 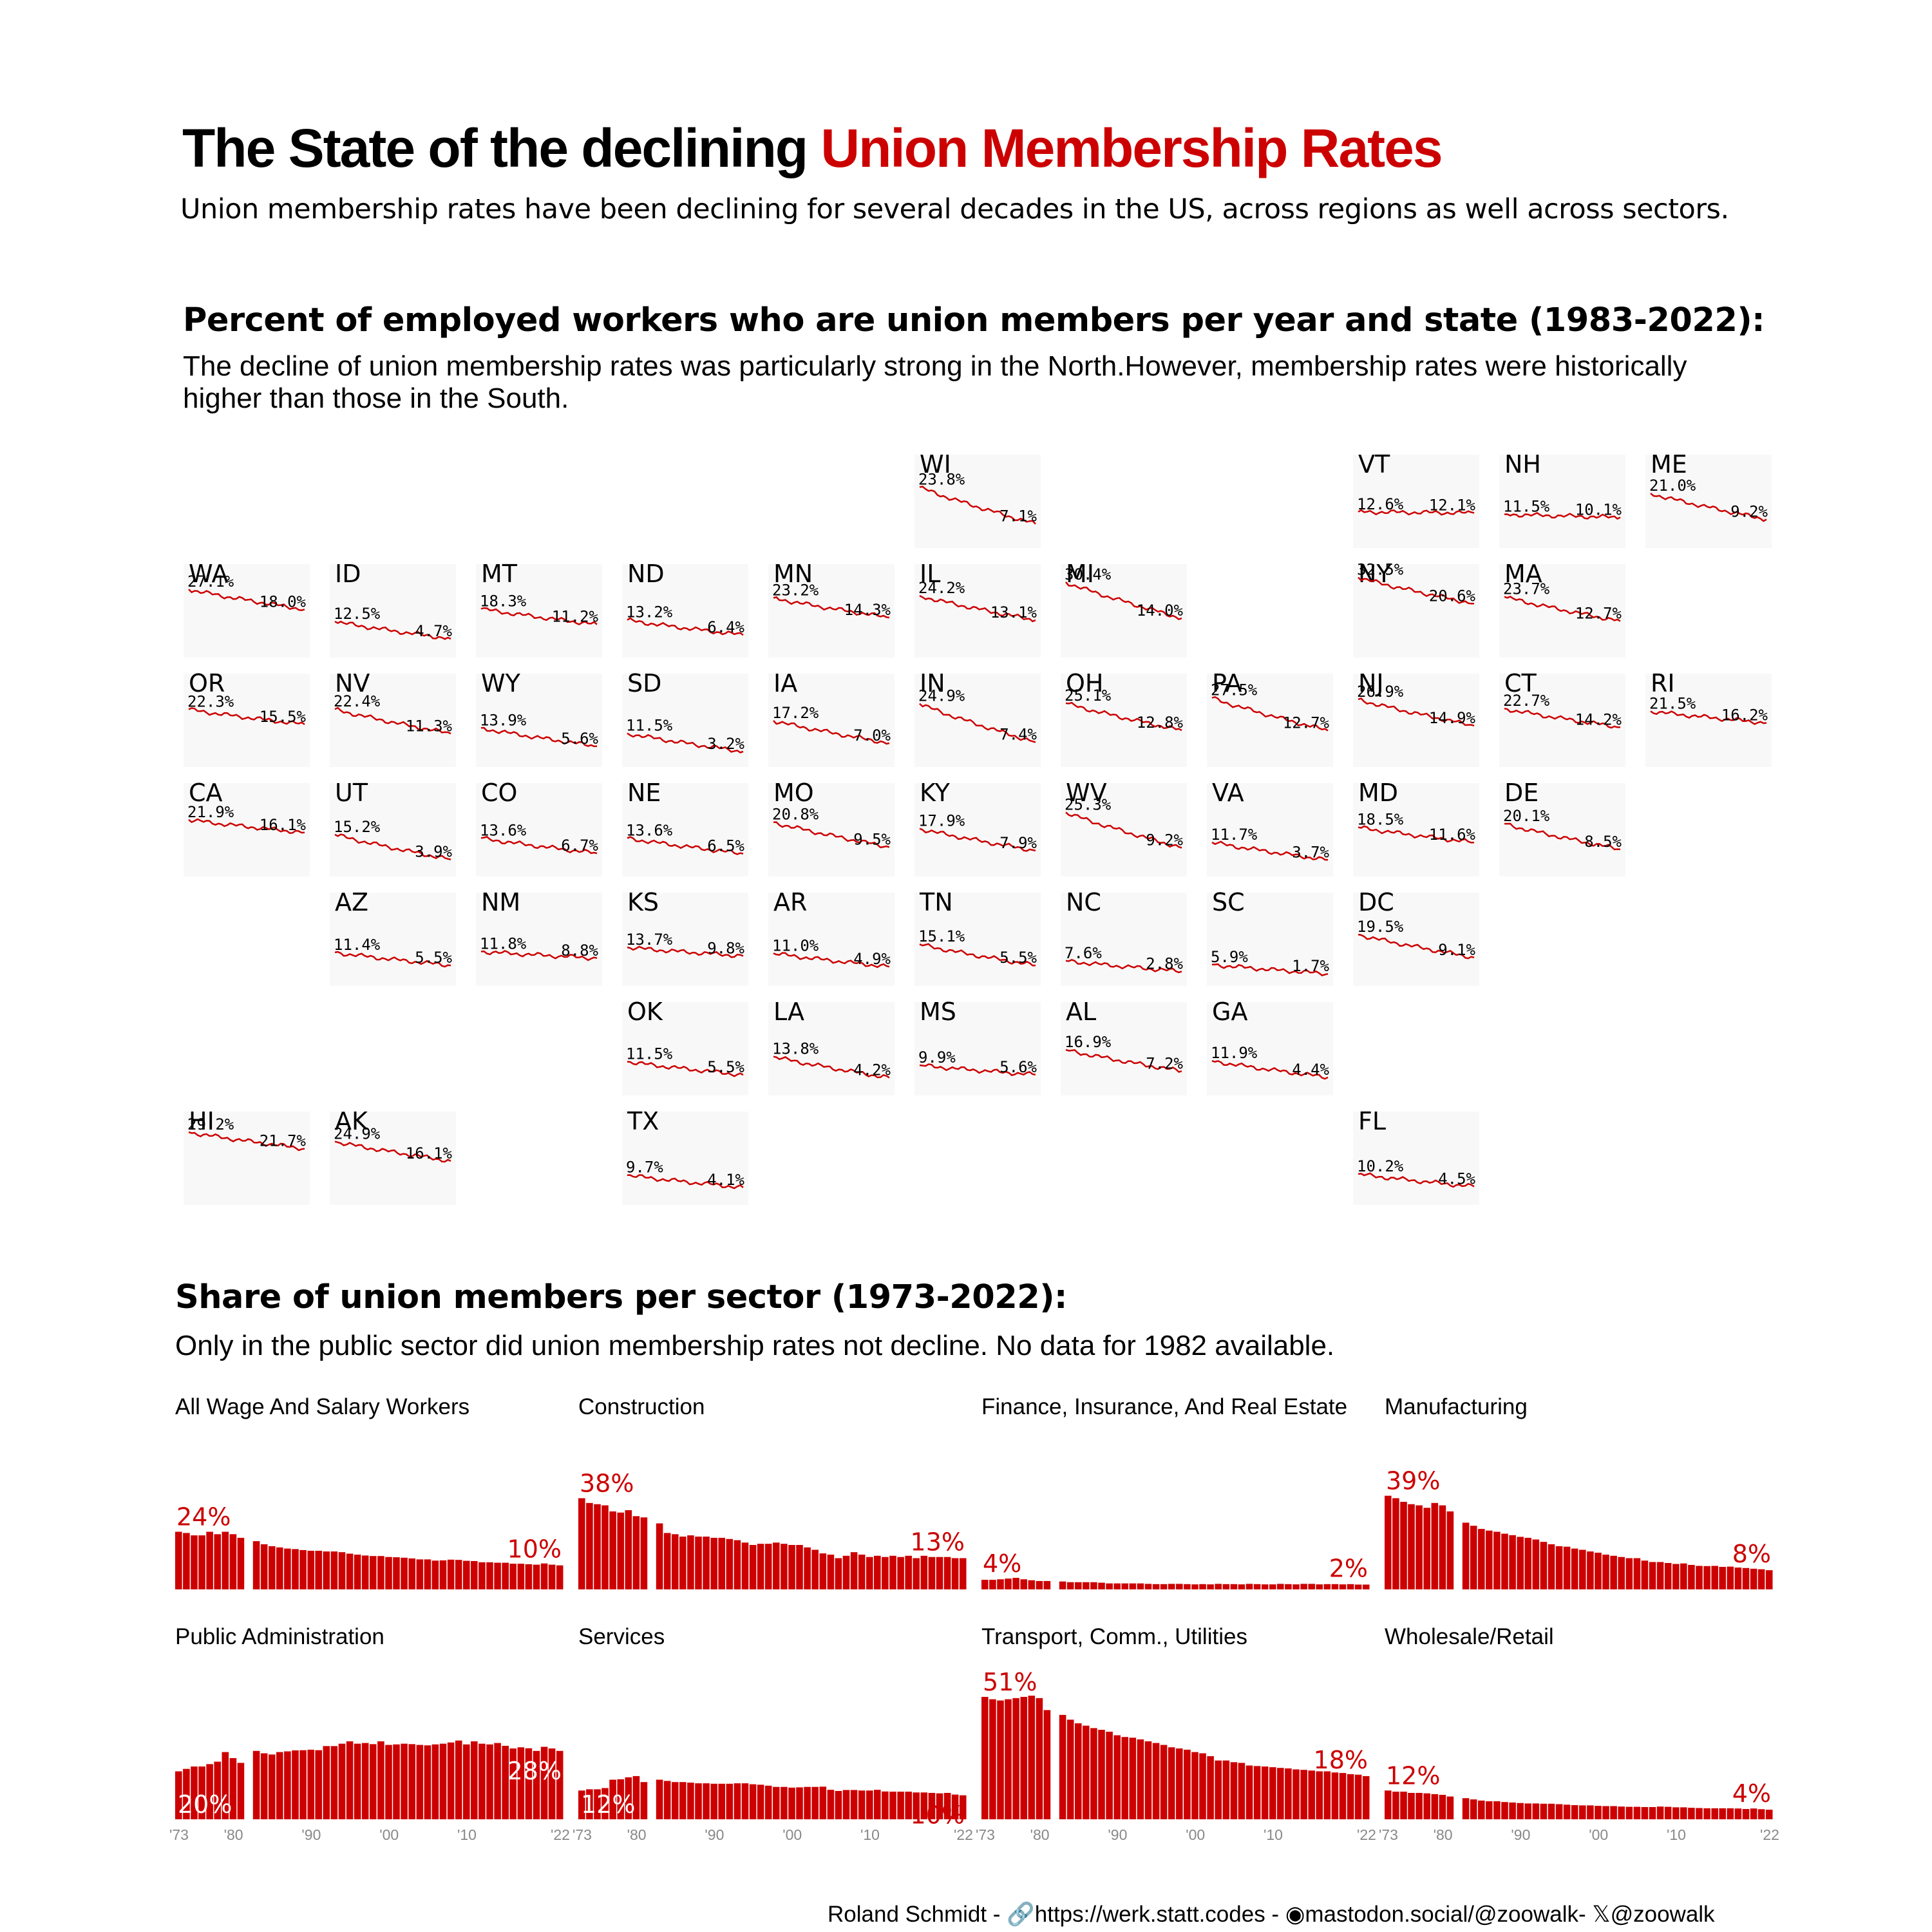 I want to click on state-abbreviation: CO, so click(x=499, y=793).